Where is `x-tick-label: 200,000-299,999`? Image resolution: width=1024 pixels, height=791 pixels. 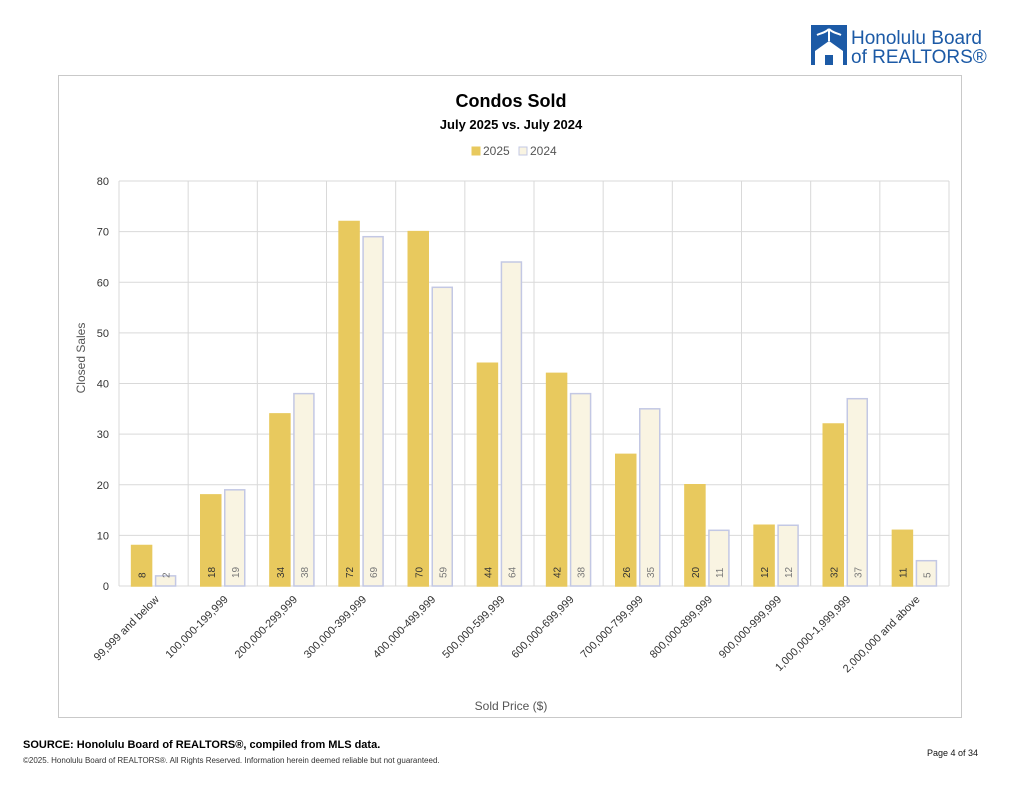 x-tick-label: 200,000-299,999 is located at coordinates (266, 627).